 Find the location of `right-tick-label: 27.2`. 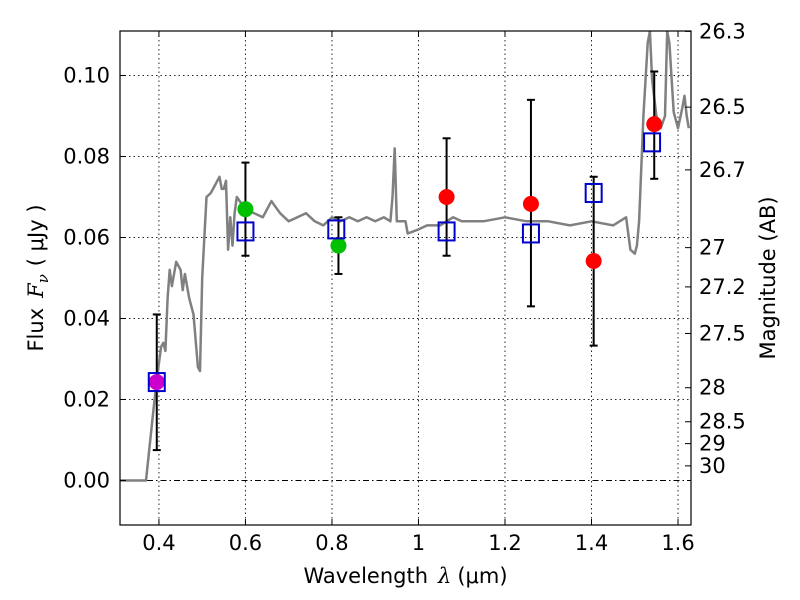

right-tick-label: 27.2 is located at coordinates (722, 287).